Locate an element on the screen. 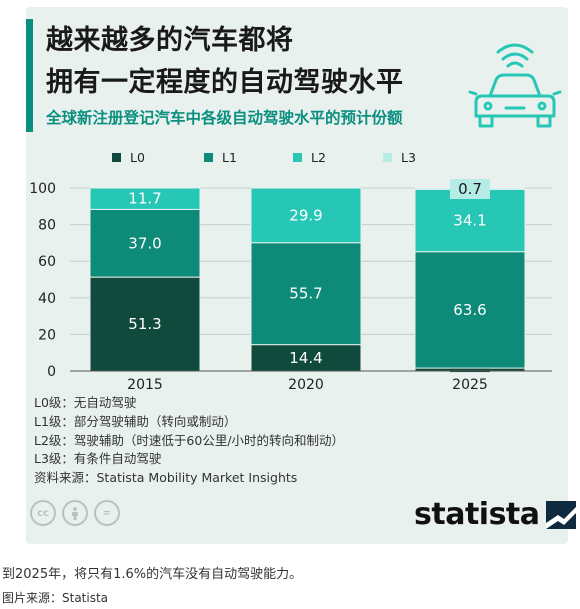  data-label-box is located at coordinates (470, 189).